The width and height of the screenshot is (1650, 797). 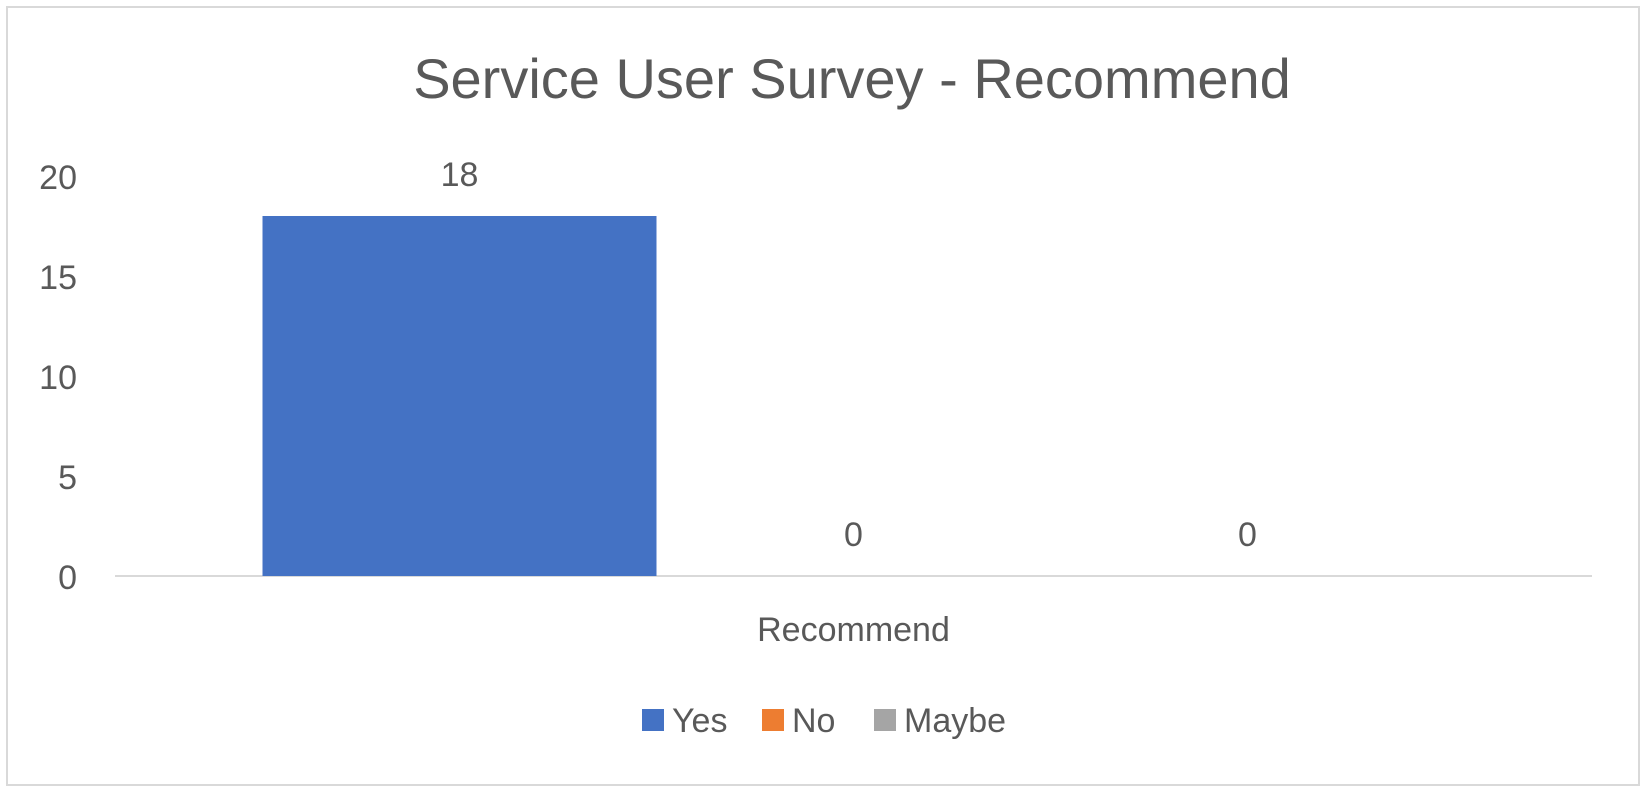 I want to click on y-axis-ticks: 0 5 10 15 20, so click(x=58, y=378).